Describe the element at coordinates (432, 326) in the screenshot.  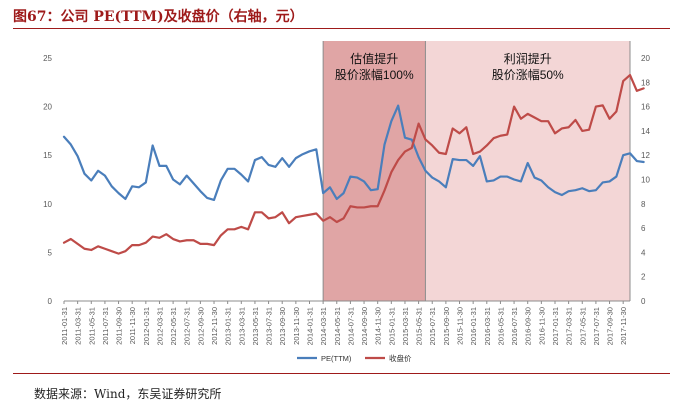
I see `x-tick-label: 2015-07-31` at that location.